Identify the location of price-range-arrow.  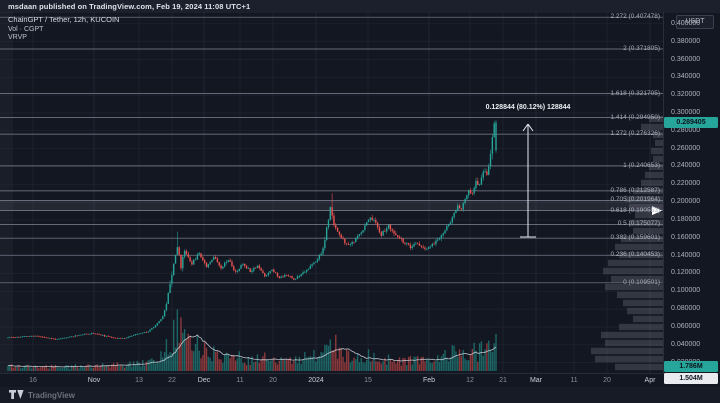
(528, 180).